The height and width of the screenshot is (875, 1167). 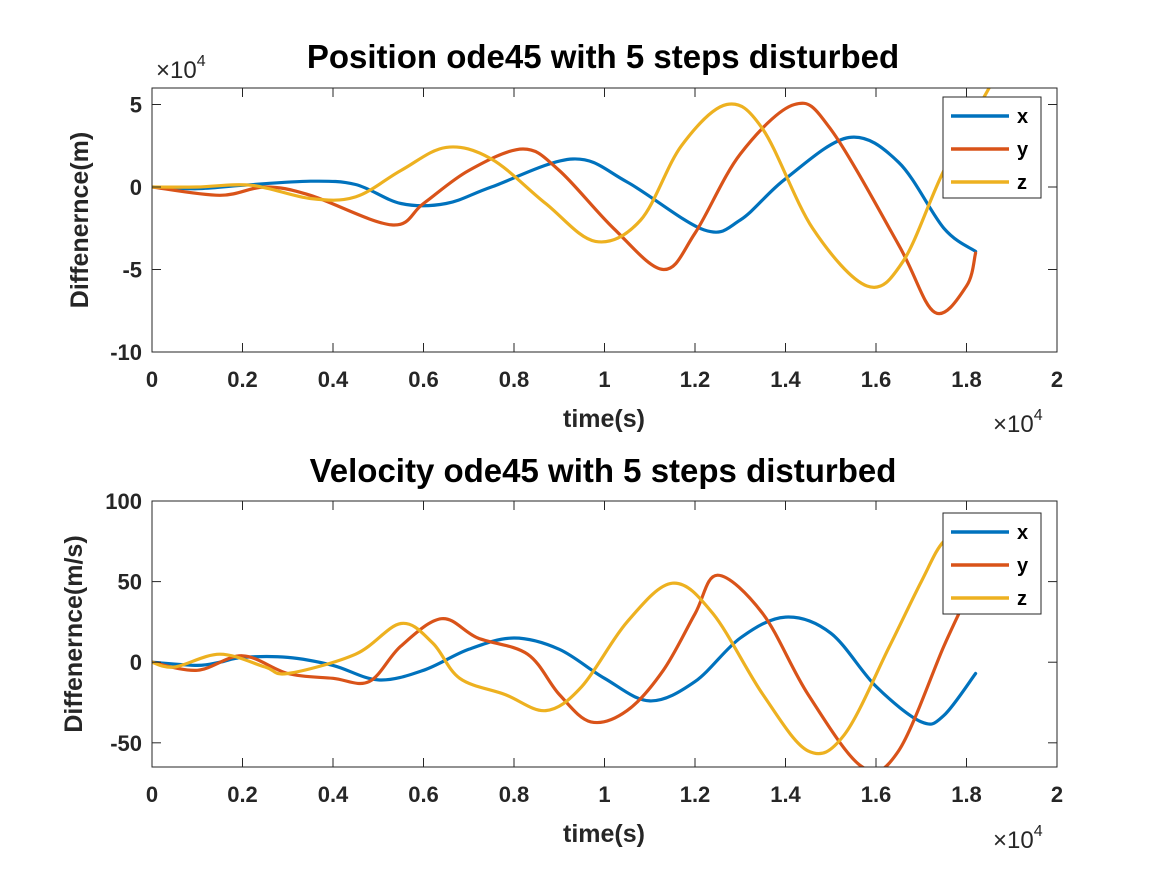 I want to click on y-axis-exponent: ×10⁴, so click(x=181, y=68).